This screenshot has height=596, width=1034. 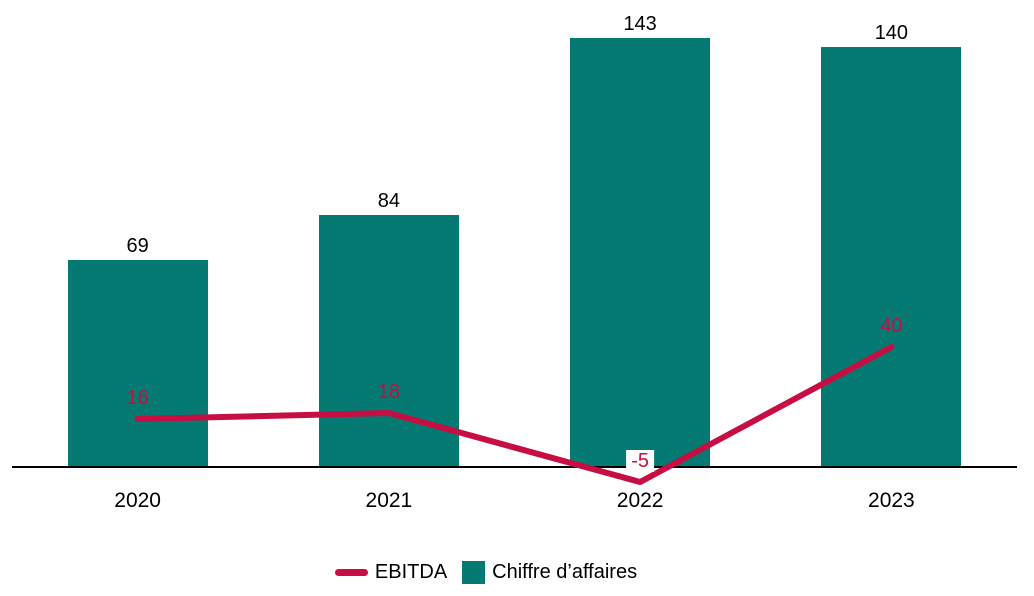 What do you see at coordinates (640, 252) in the screenshot?
I see `bar-2022` at bounding box center [640, 252].